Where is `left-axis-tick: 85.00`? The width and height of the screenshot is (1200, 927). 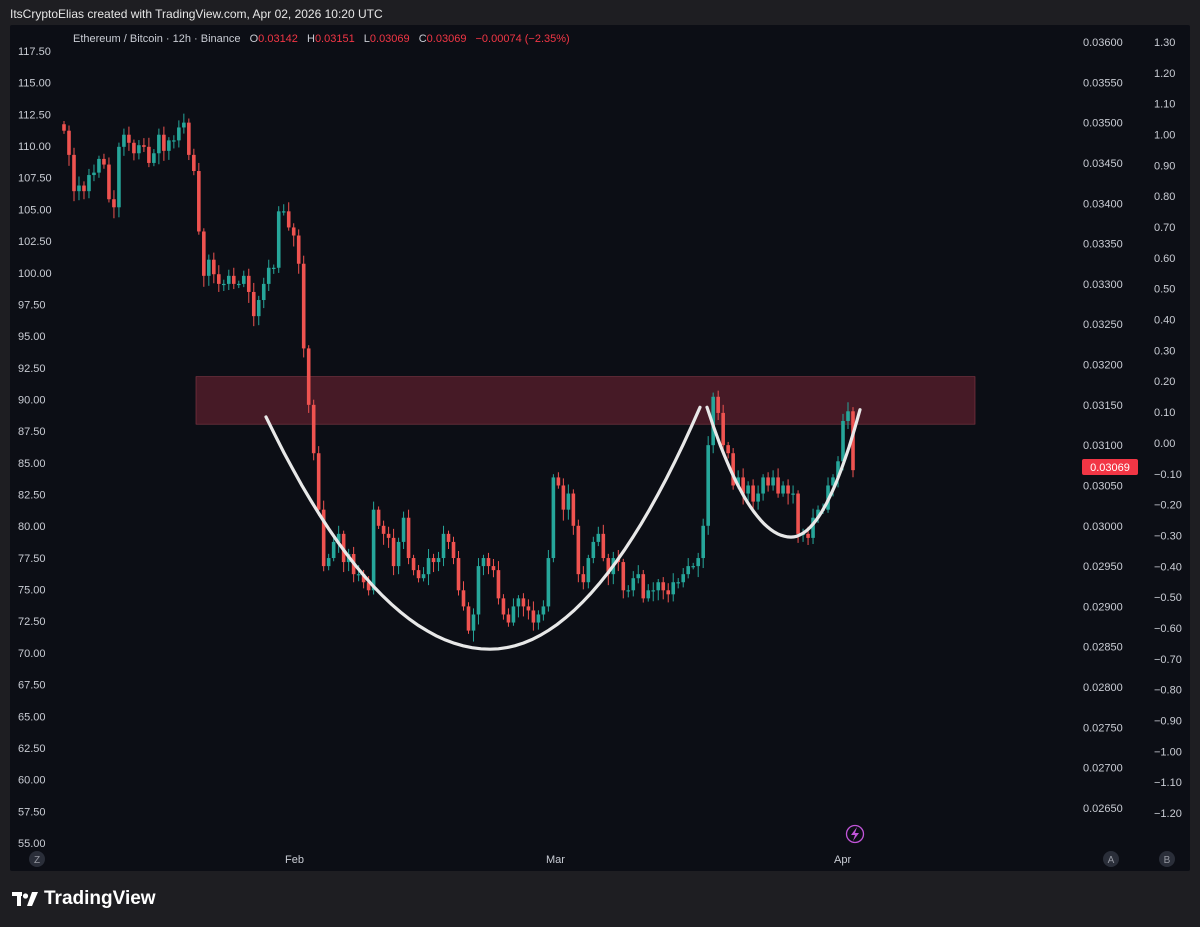 left-axis-tick: 85.00 is located at coordinates (32, 464).